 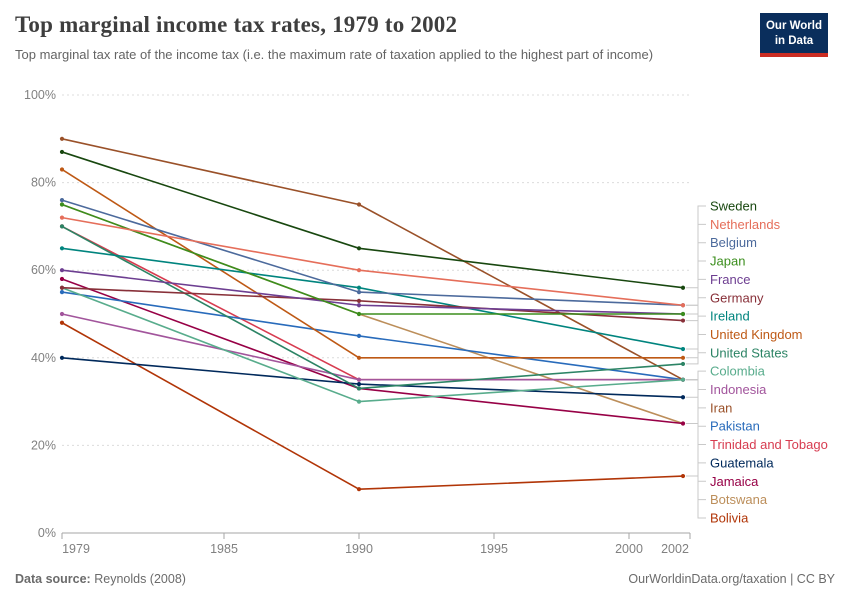 What do you see at coordinates (62, 169) in the screenshot?
I see `series-point-united-kingdom-1979` at bounding box center [62, 169].